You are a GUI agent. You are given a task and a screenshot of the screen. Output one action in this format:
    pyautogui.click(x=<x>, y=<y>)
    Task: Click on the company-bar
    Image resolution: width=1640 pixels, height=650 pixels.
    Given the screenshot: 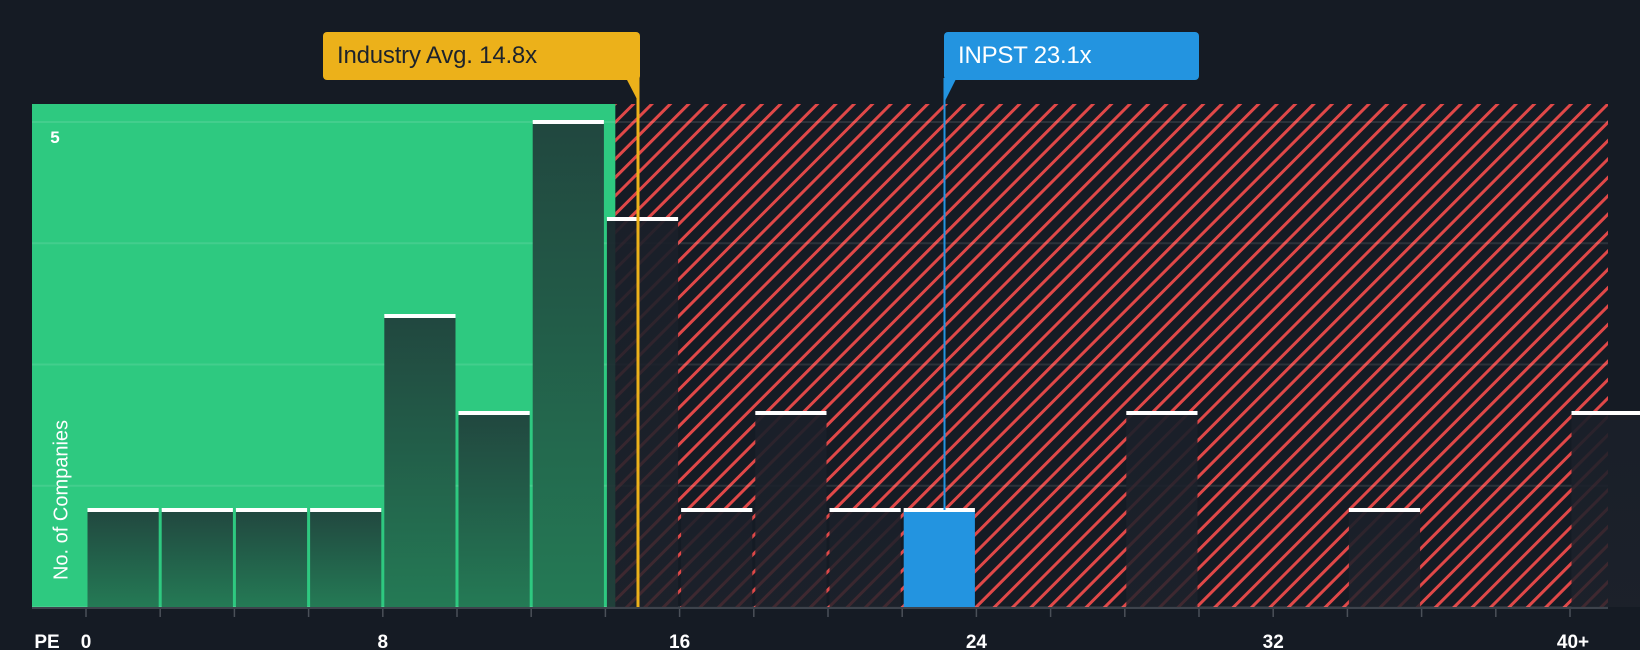 What is the action you would take?
    pyautogui.click(x=939, y=558)
    